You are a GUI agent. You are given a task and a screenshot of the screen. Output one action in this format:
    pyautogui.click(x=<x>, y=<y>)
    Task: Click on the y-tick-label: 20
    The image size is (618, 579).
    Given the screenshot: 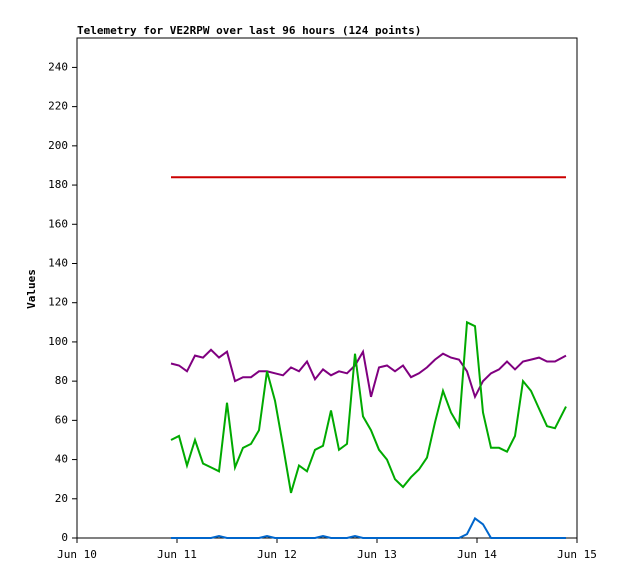 What is the action you would take?
    pyautogui.click(x=61, y=498)
    